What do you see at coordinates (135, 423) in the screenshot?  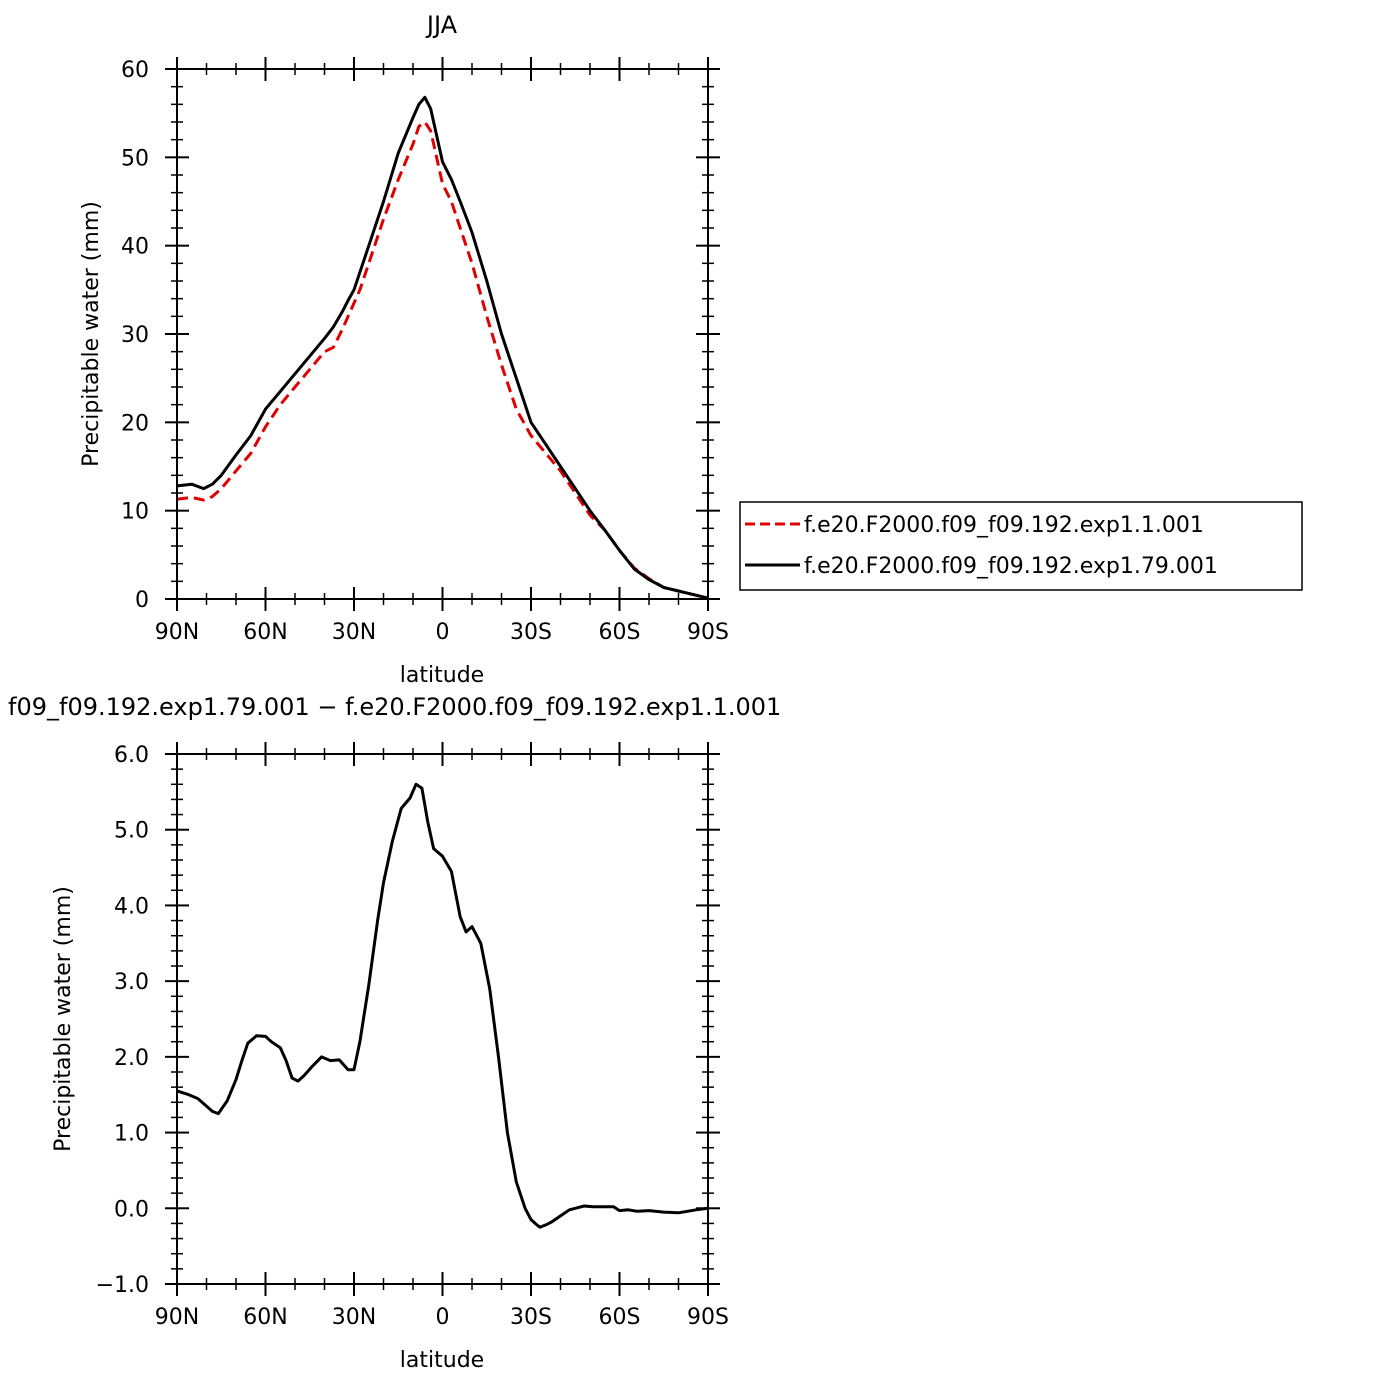 I see `top-chart-ytick-label: 20` at bounding box center [135, 423].